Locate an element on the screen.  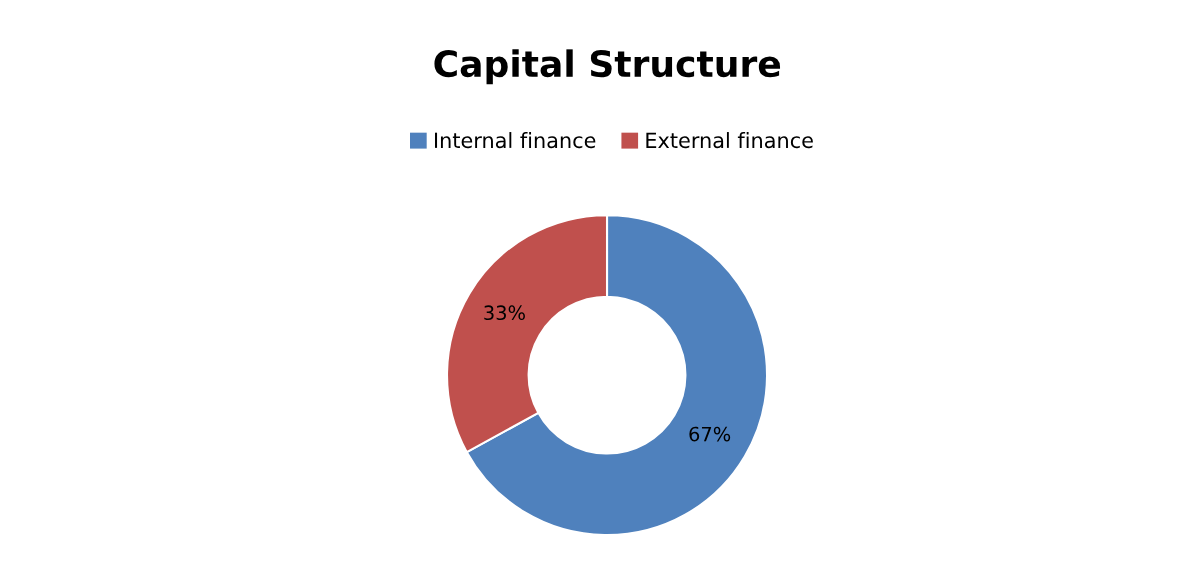
legend-label: Internal finance is located at coordinates (515, 140).